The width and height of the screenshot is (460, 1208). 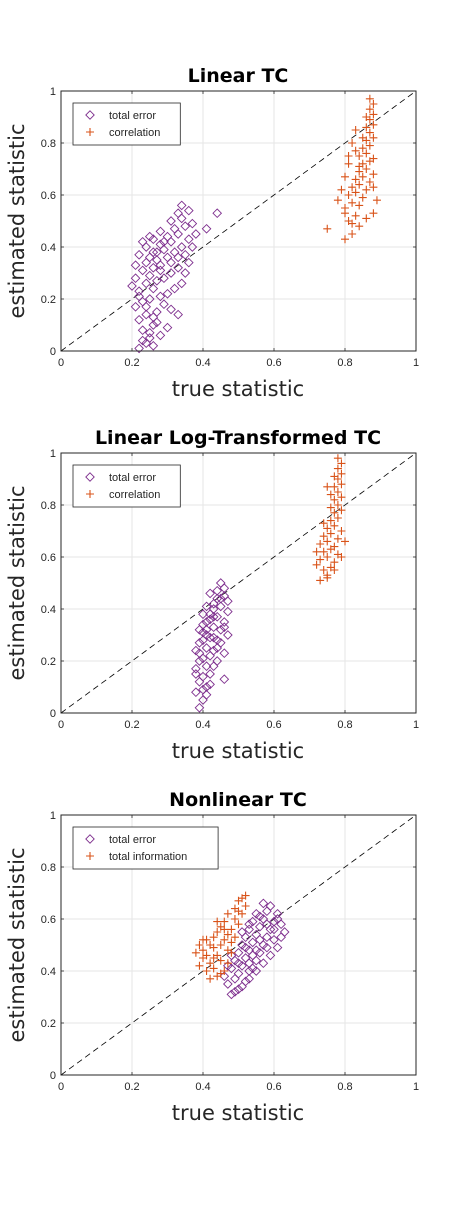 I want to click on series-correlation, so click(x=352, y=169).